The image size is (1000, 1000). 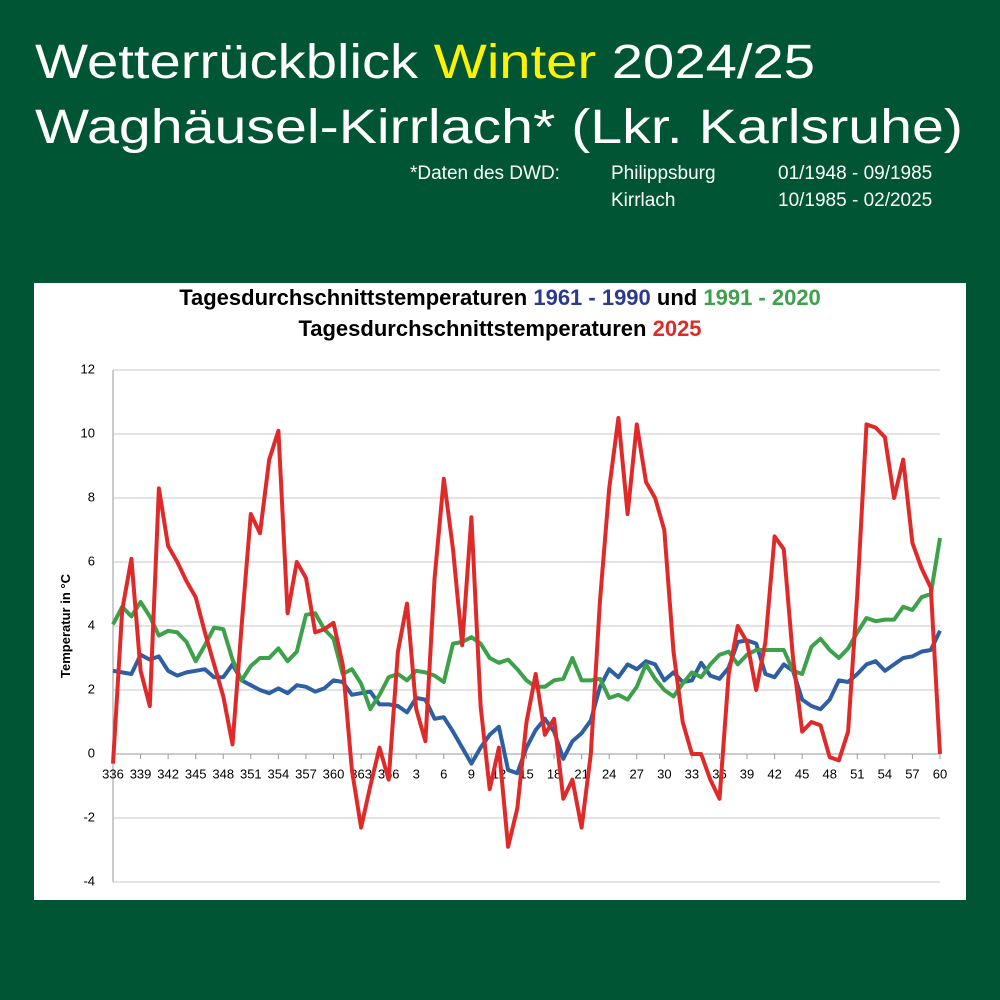 I want to click on x-tick-label: 342, so click(x=168, y=773).